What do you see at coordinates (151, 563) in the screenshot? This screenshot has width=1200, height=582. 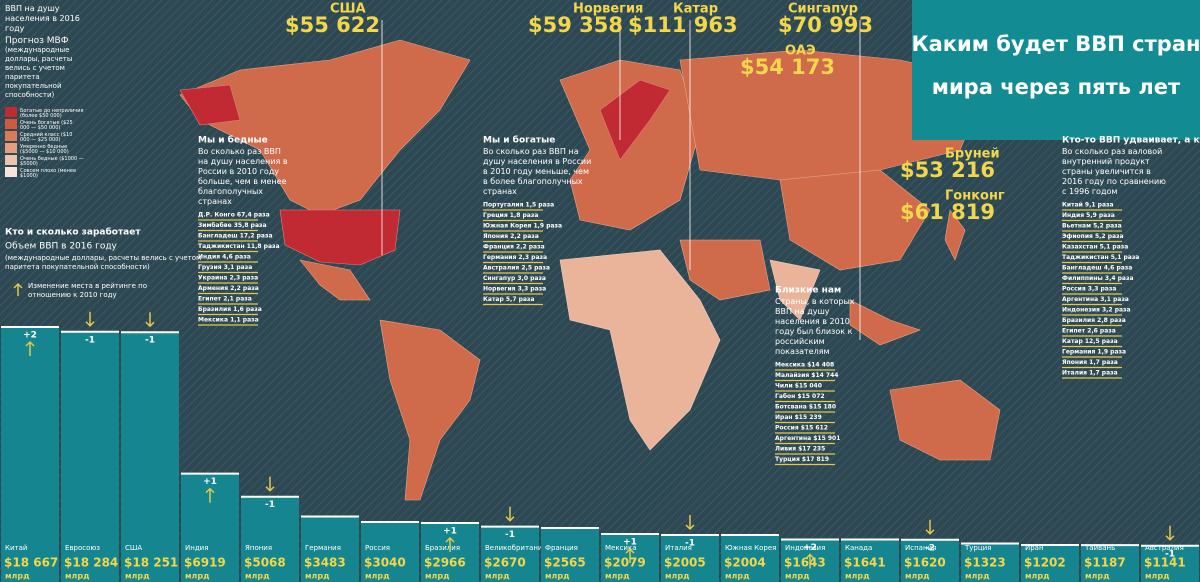 I see `bar-value: $18 251` at bounding box center [151, 563].